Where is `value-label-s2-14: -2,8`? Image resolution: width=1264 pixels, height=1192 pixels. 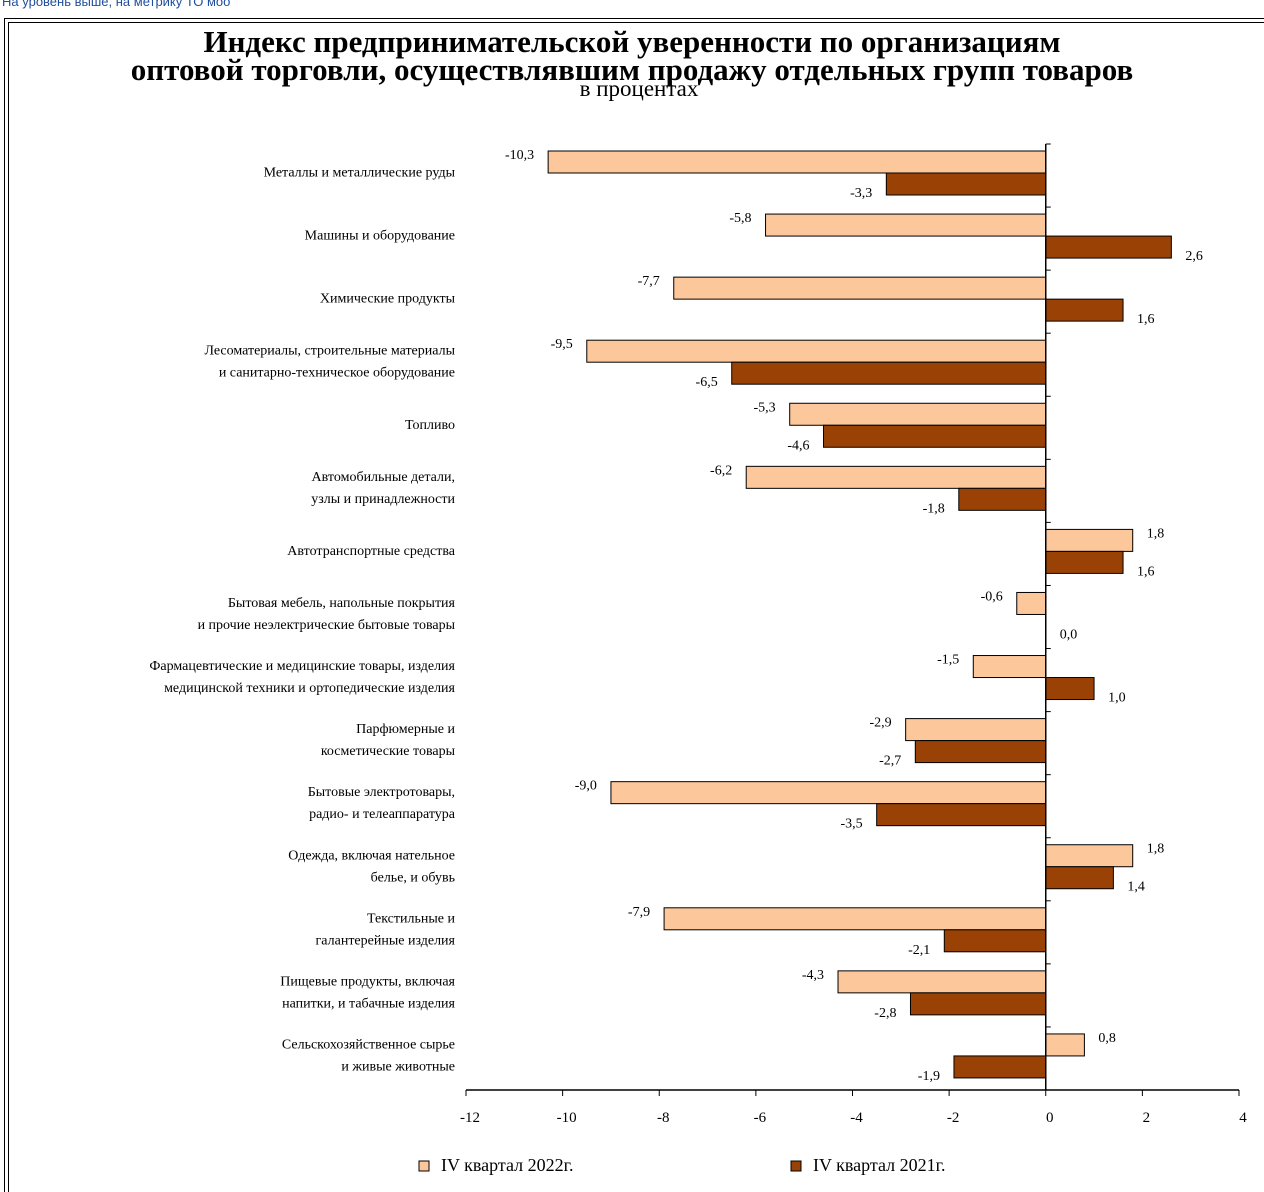
value-label-s2-14: -2,8 is located at coordinates (885, 1013).